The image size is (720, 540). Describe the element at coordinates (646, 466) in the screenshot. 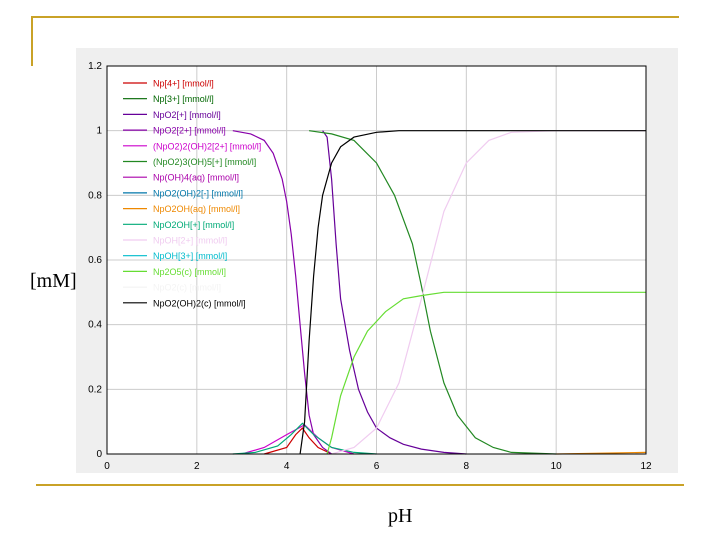

I see `x-tick-label: 12` at that location.